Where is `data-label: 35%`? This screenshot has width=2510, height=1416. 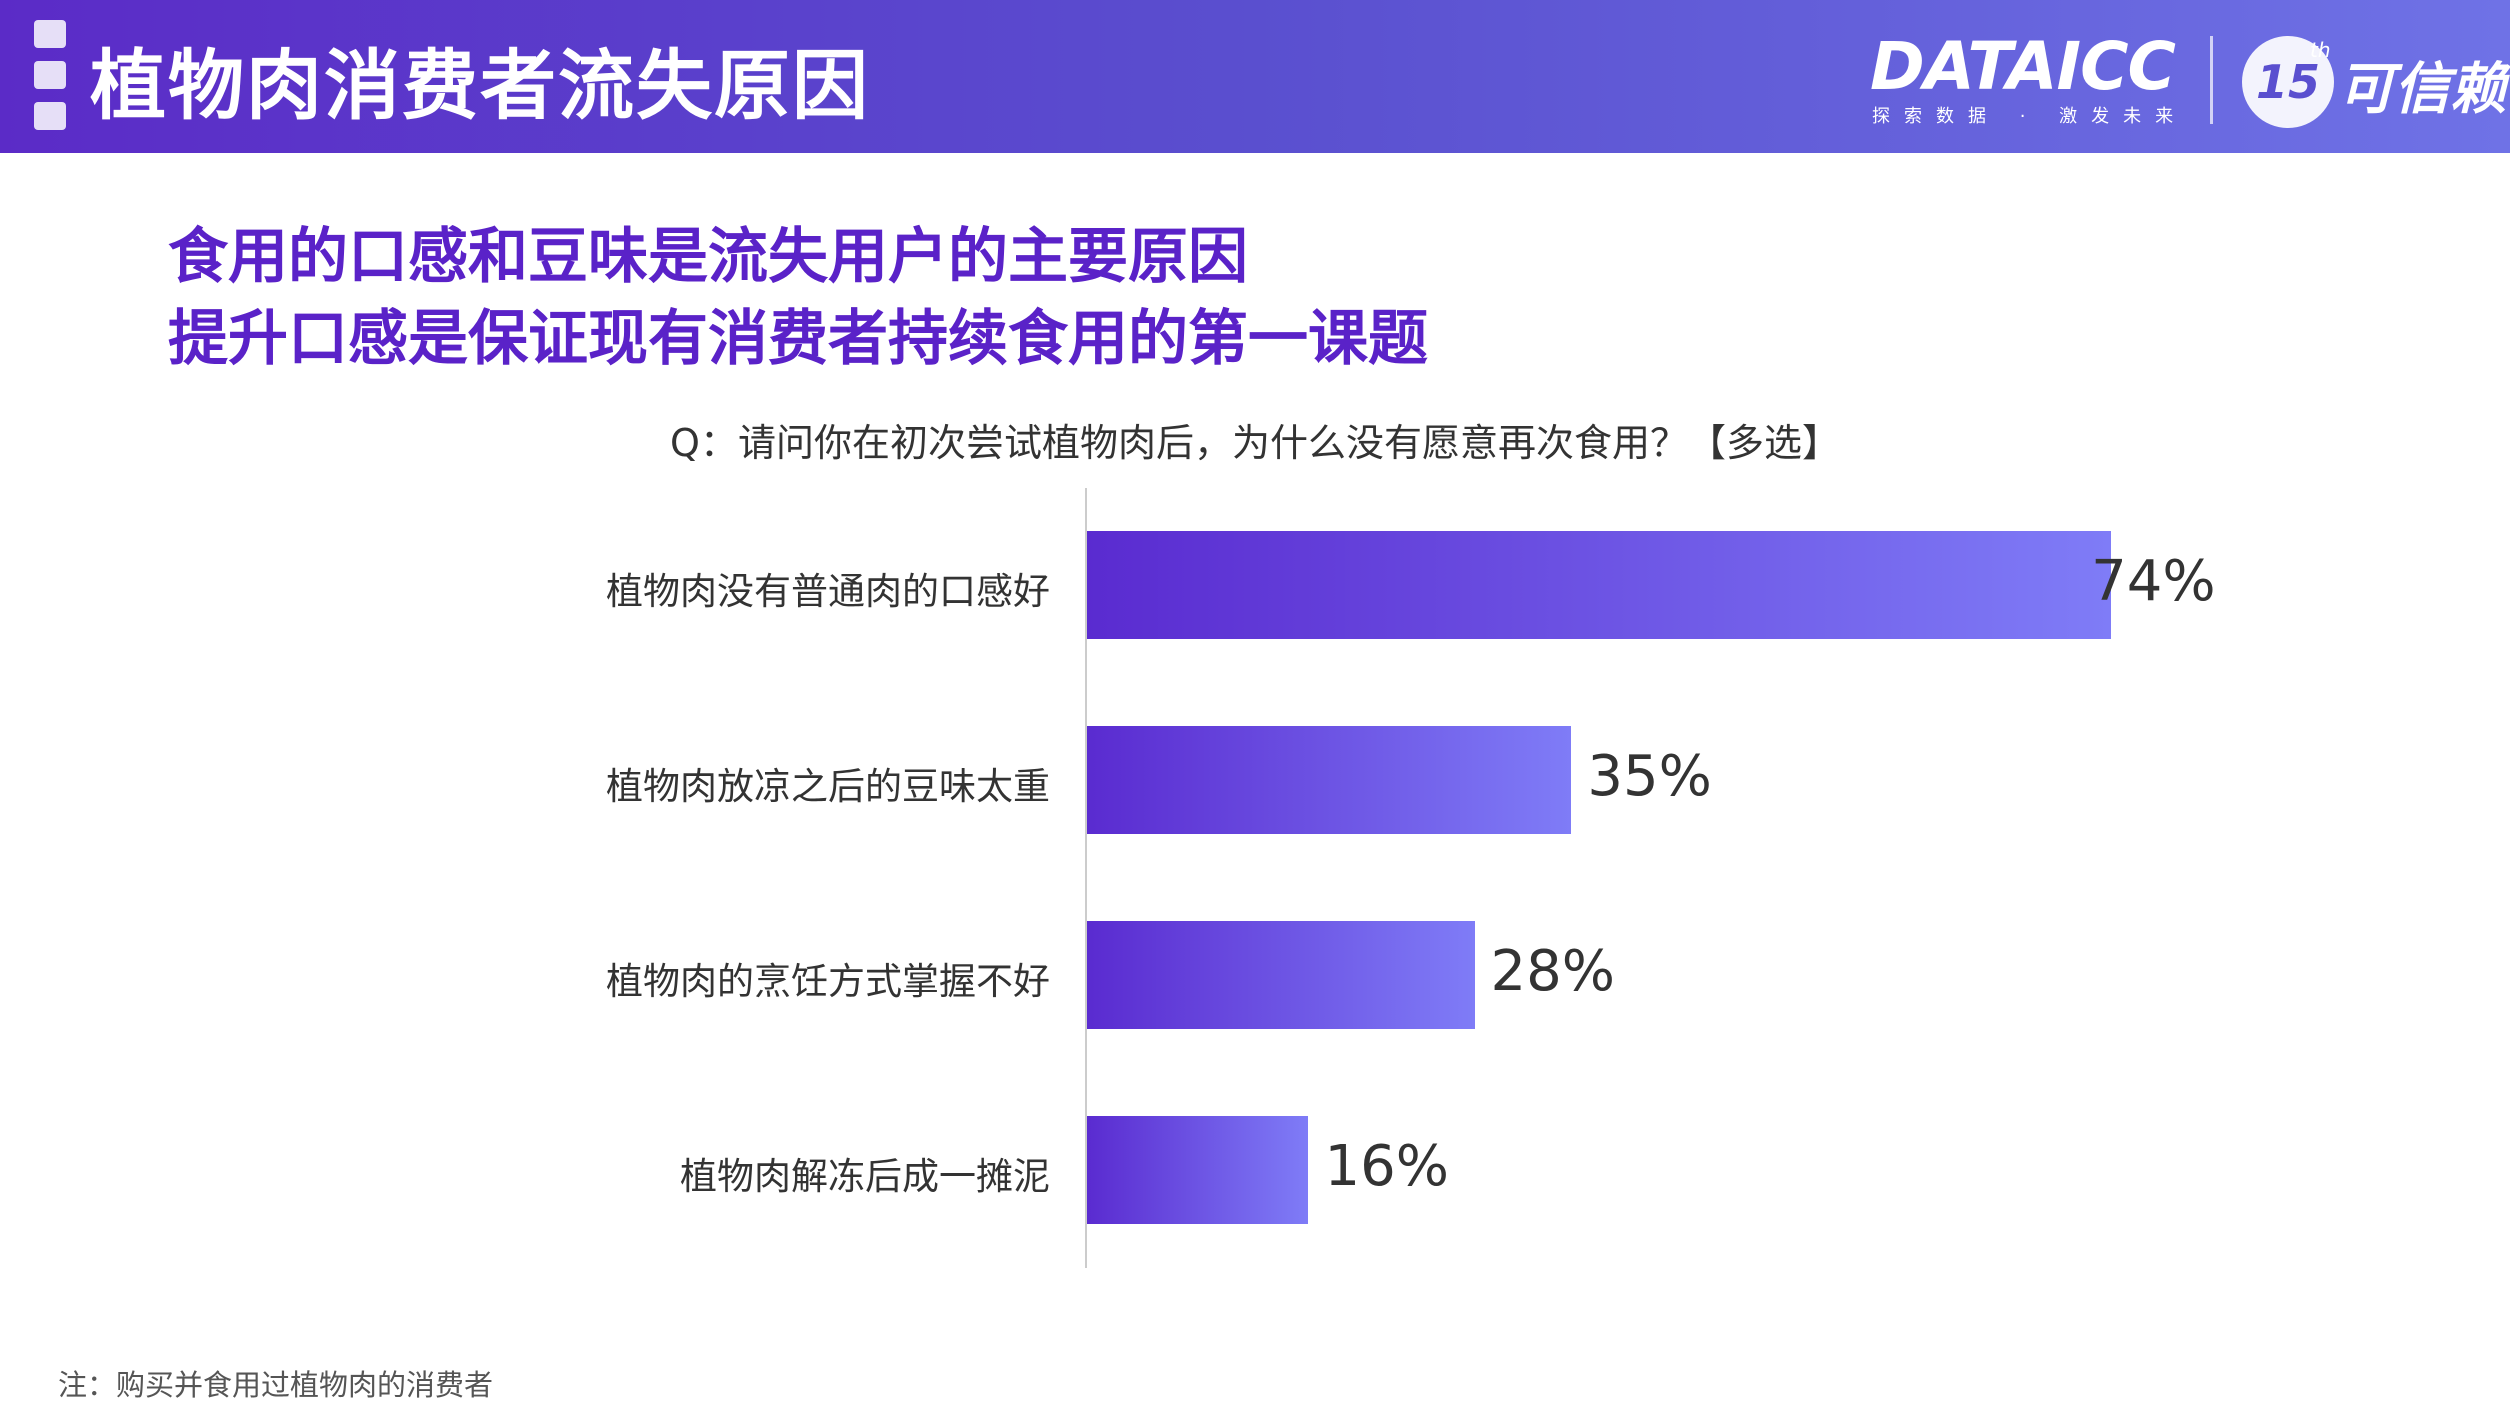
data-label: 35% is located at coordinates (1649, 776).